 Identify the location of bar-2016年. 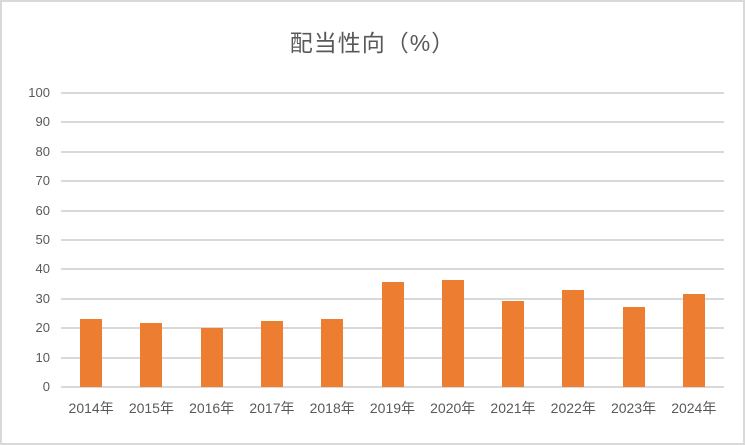
(211, 357).